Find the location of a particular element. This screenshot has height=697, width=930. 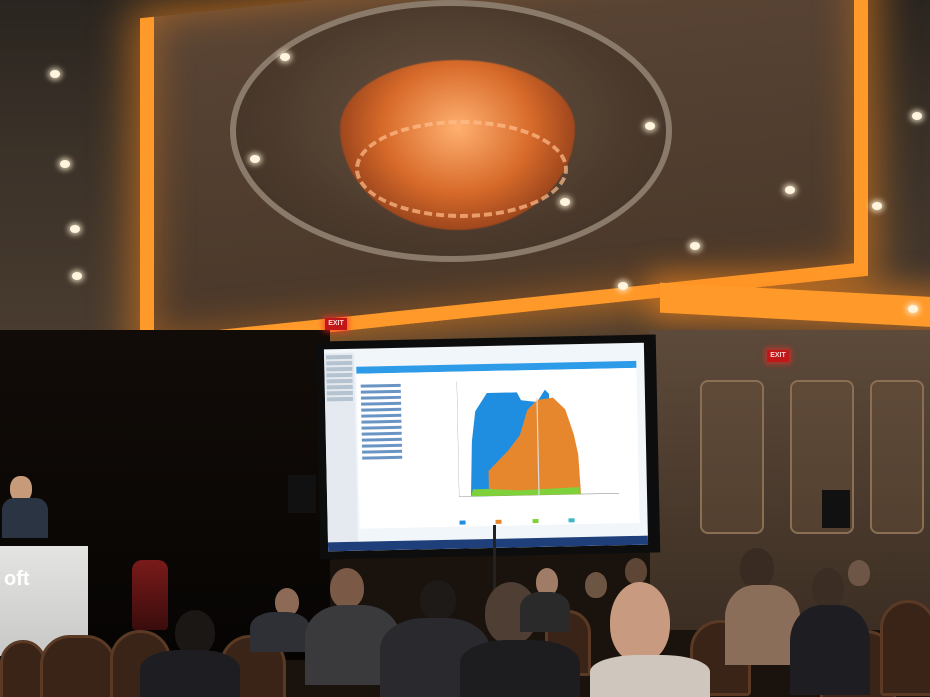

projection-screen is located at coordinates (488, 447).